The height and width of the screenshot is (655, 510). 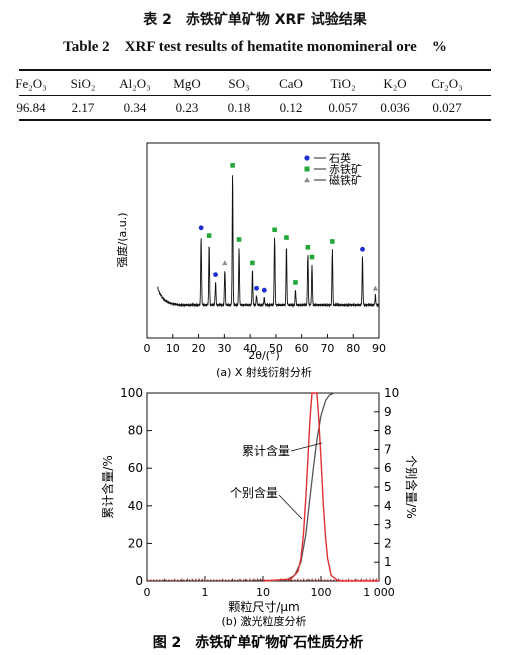 I want to click on xrd-x-tick-label: 30, so click(x=224, y=348).